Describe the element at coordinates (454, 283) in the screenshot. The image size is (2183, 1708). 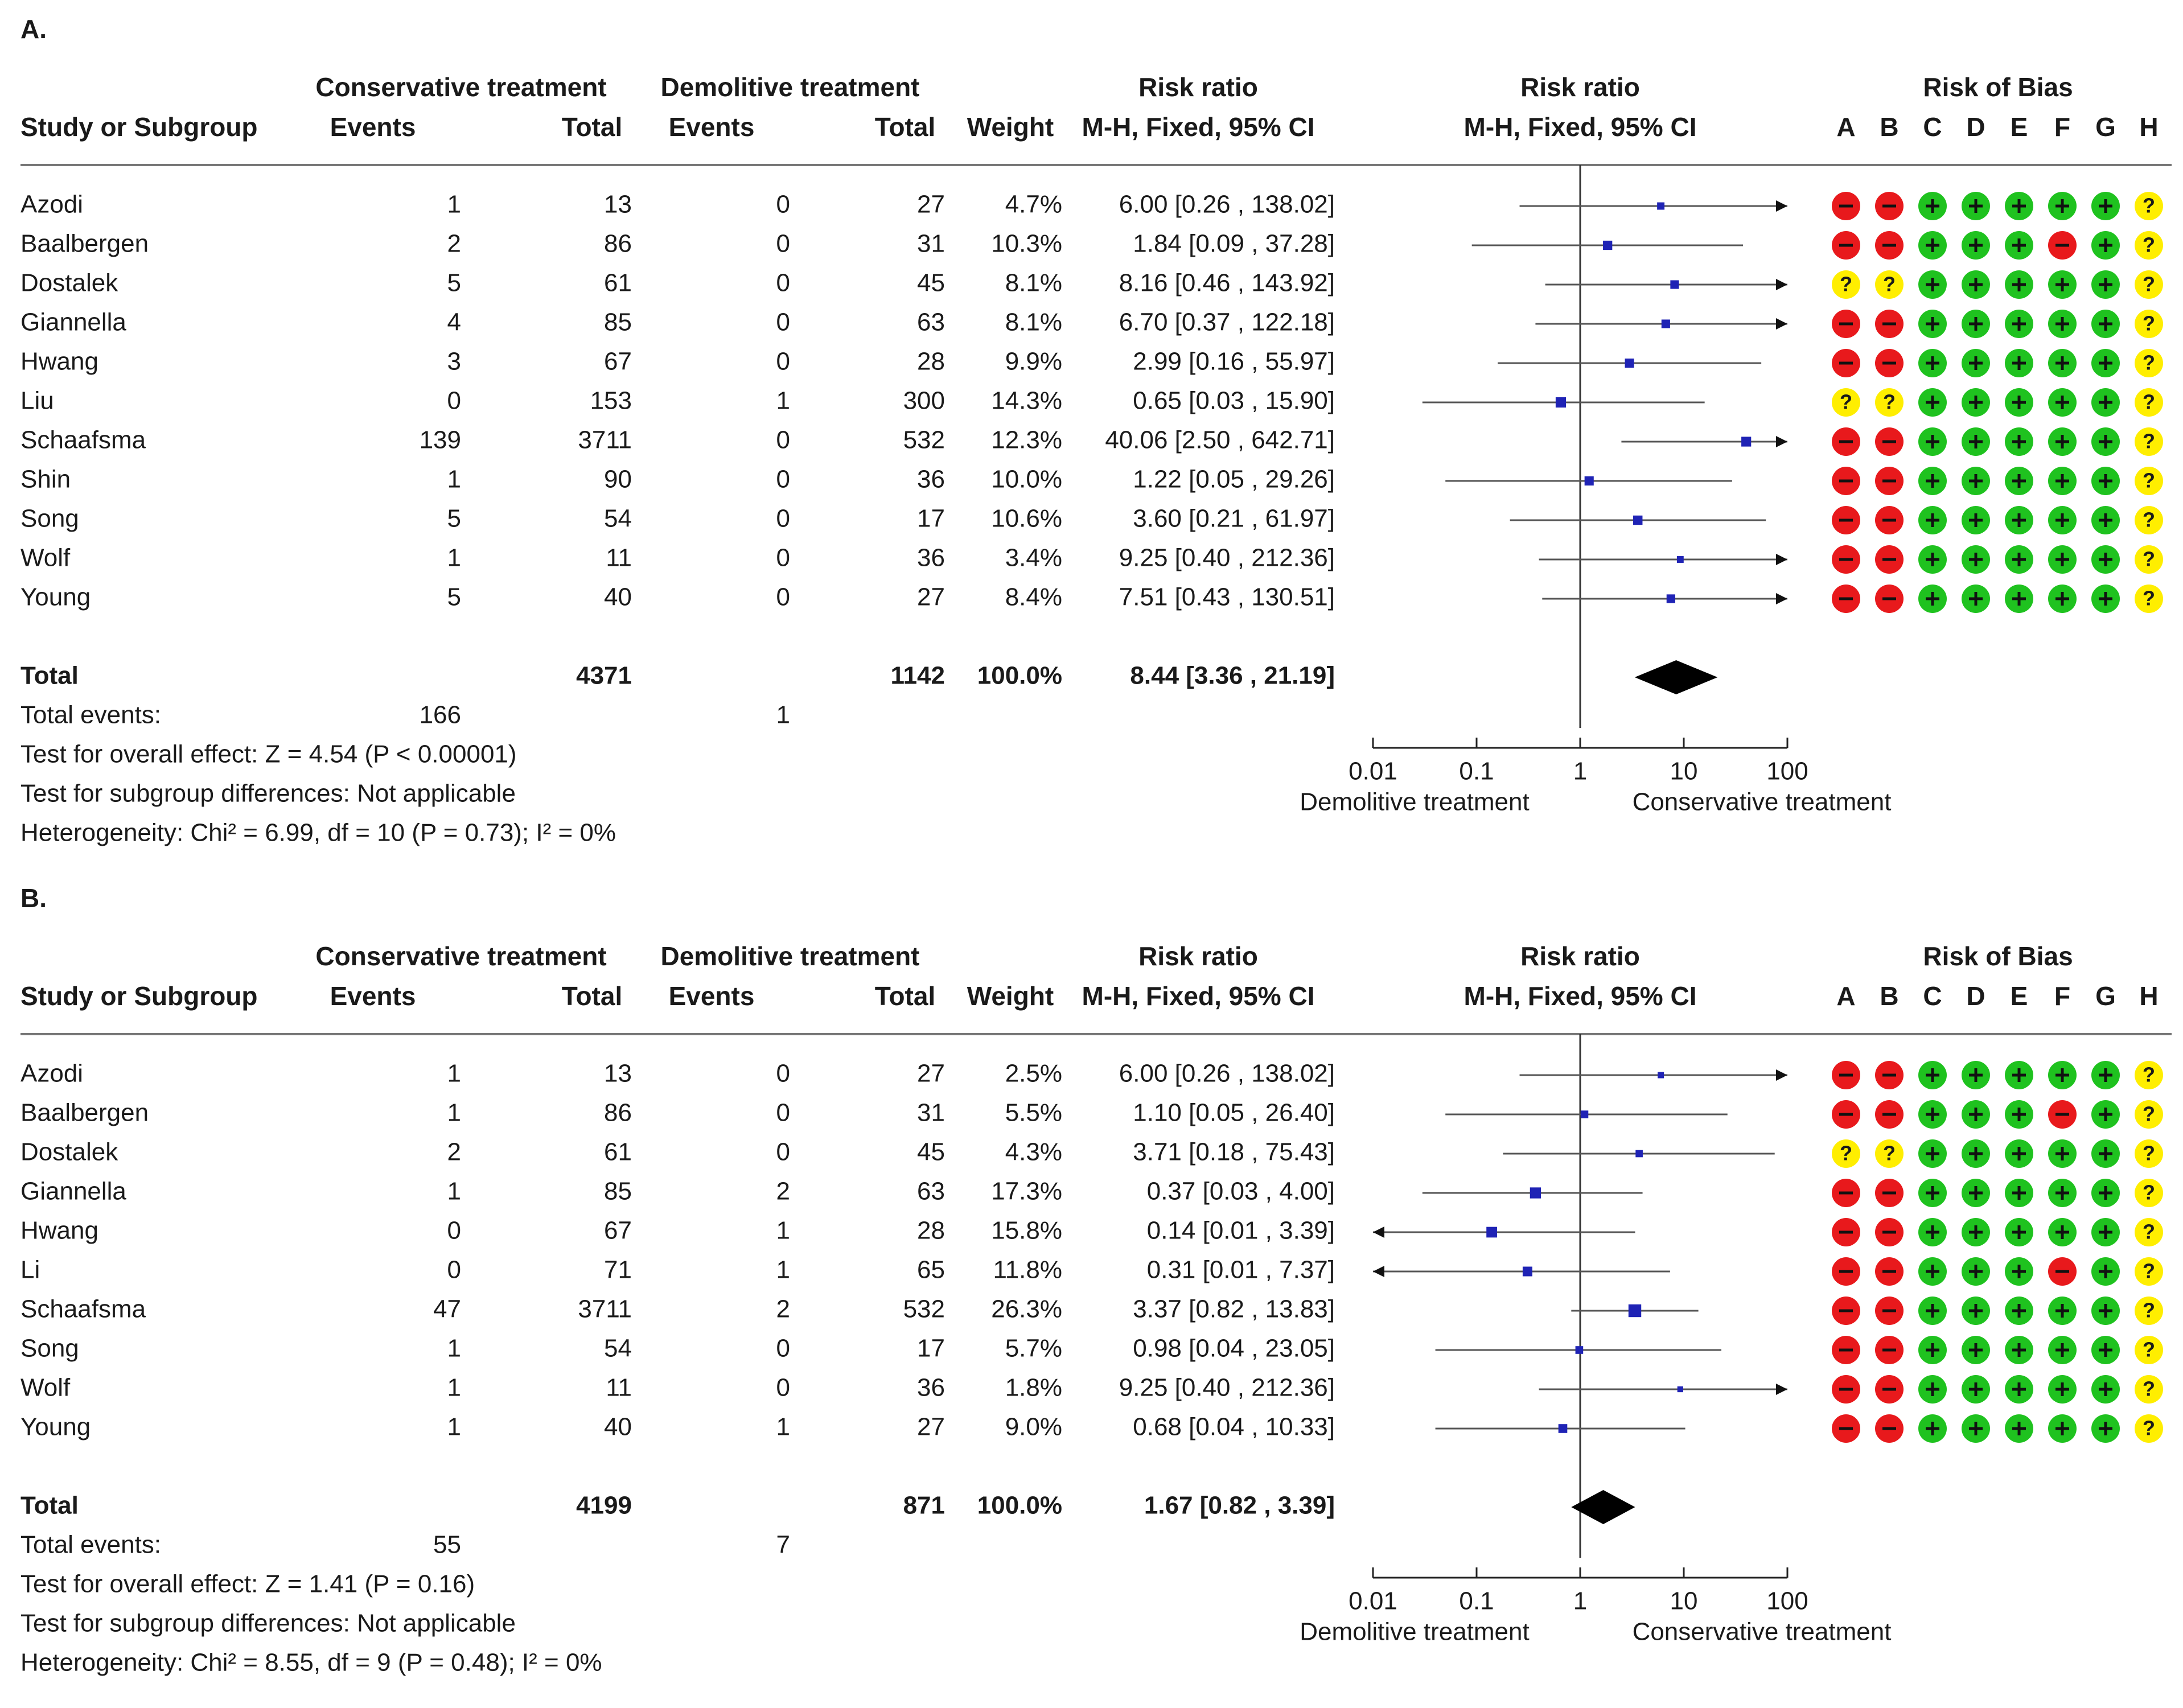
I see `events-conservative: 5` at that location.